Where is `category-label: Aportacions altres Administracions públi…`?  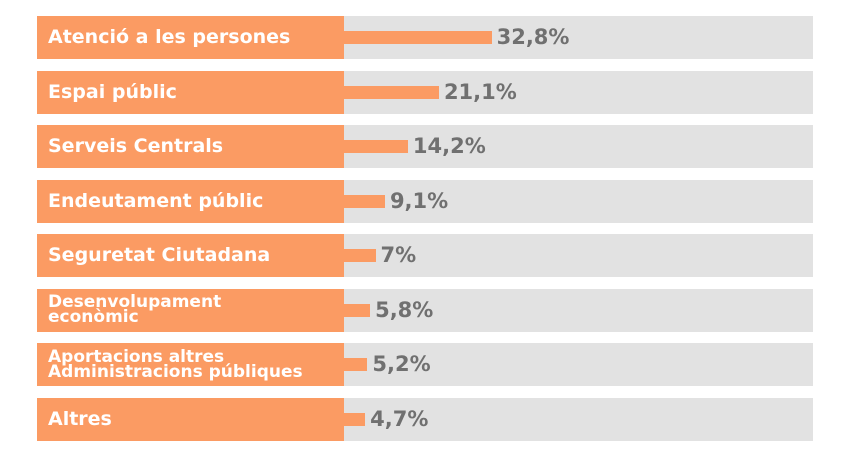
category-label: Aportacions altres Administracions públi… is located at coordinates (175, 364).